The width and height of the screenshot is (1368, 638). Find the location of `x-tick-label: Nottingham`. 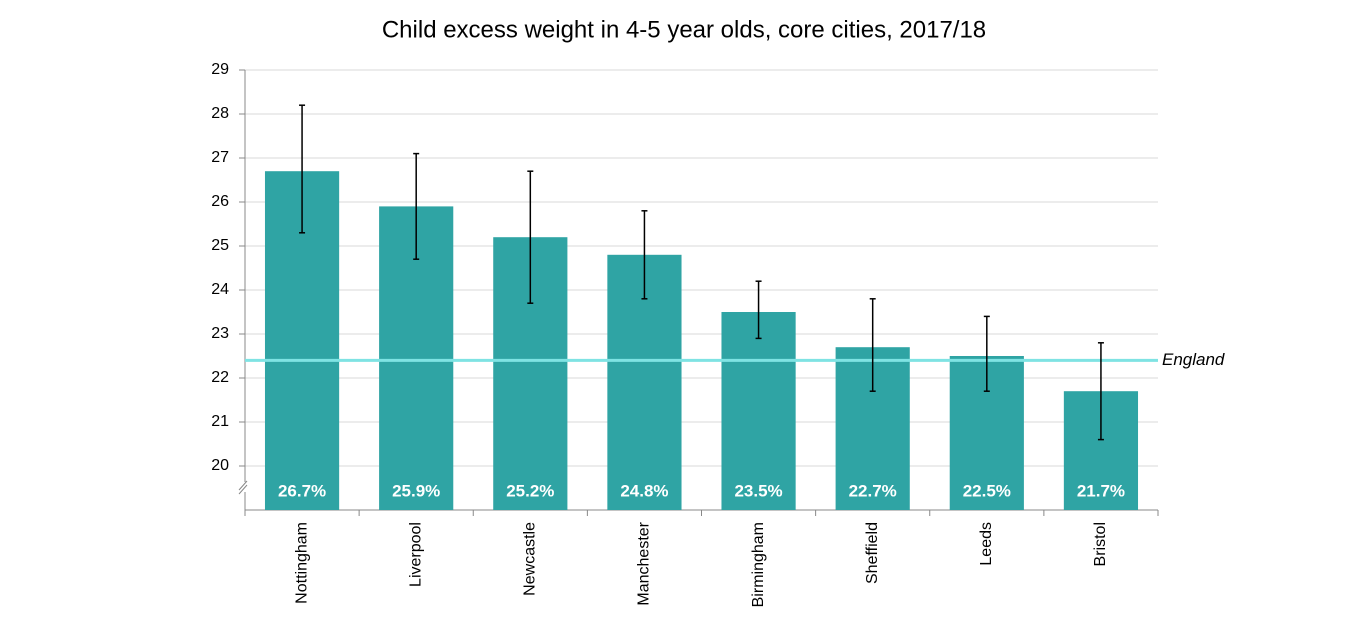

x-tick-label: Nottingham is located at coordinates (301, 563).